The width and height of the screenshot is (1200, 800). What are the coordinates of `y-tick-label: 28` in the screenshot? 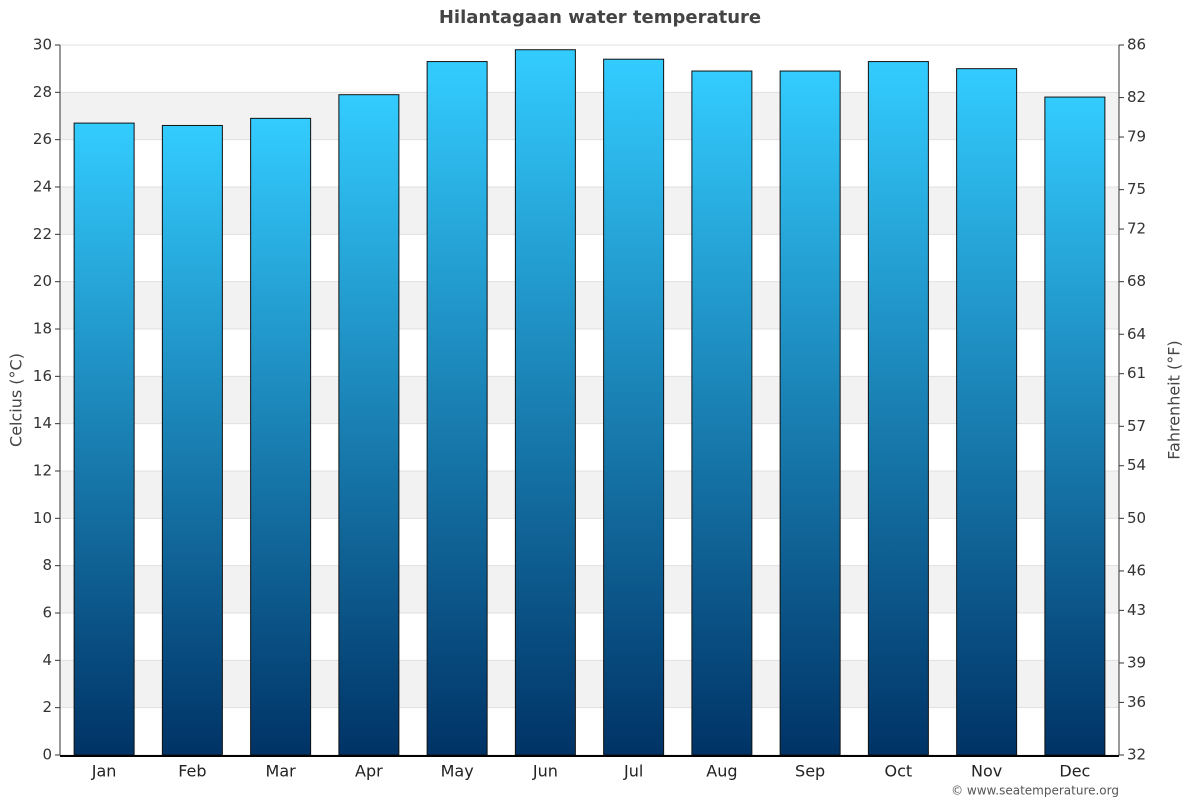 It's located at (42, 92).